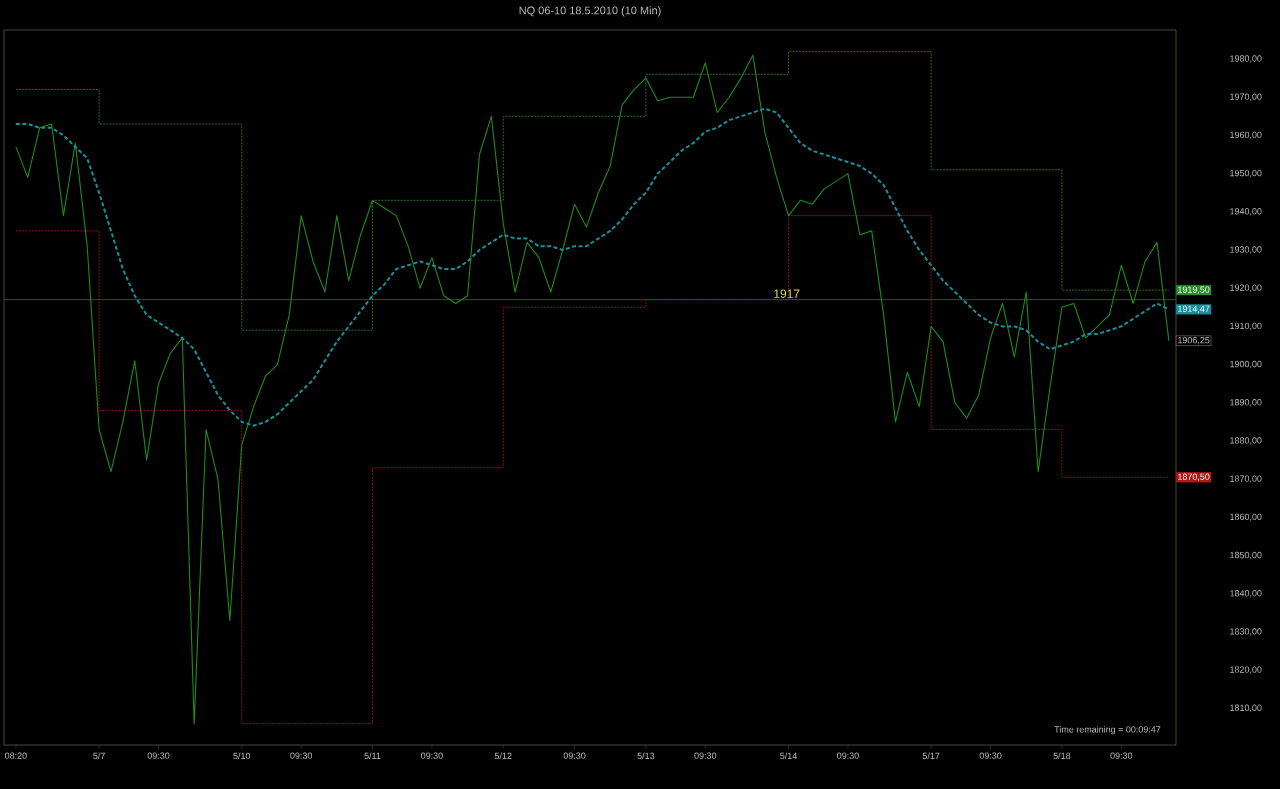 The height and width of the screenshot is (789, 1280). What do you see at coordinates (1246, 326) in the screenshot?
I see `y-tick-label: 1910,00` at bounding box center [1246, 326].